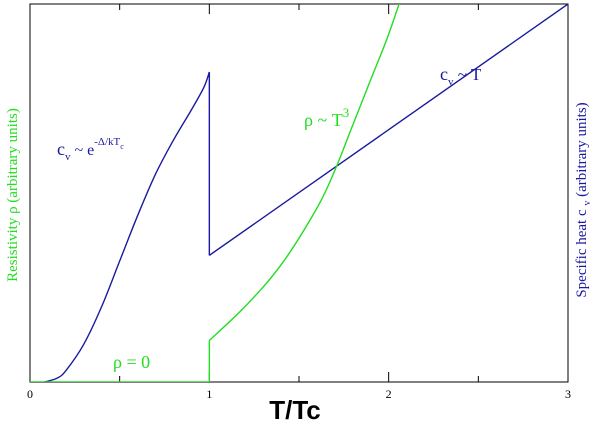 This screenshot has width=600, height=425. What do you see at coordinates (30, 394) in the screenshot?
I see `x-tick-label-0: 0` at bounding box center [30, 394].